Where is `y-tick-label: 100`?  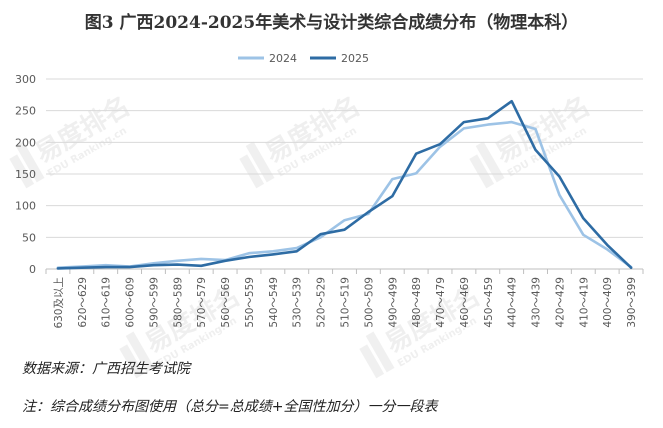 y-tick-label: 100 is located at coordinates (25, 206).